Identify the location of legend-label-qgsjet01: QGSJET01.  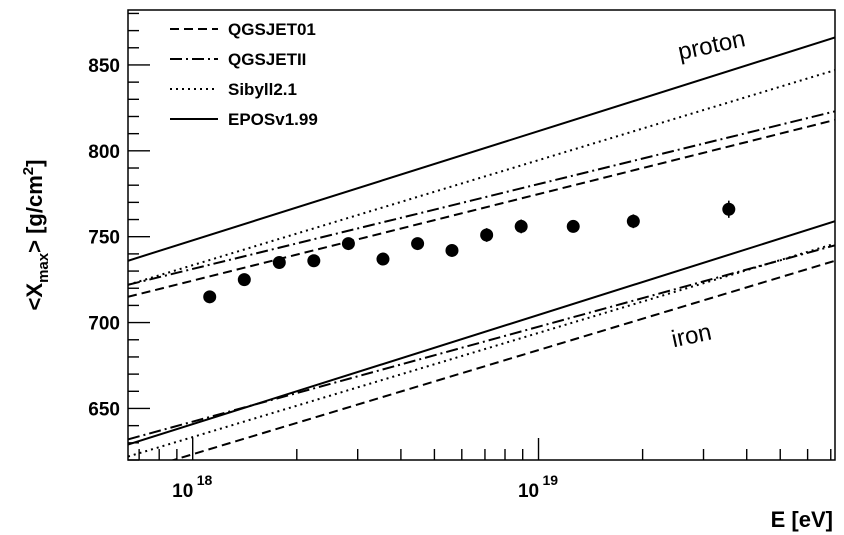
(272, 29).